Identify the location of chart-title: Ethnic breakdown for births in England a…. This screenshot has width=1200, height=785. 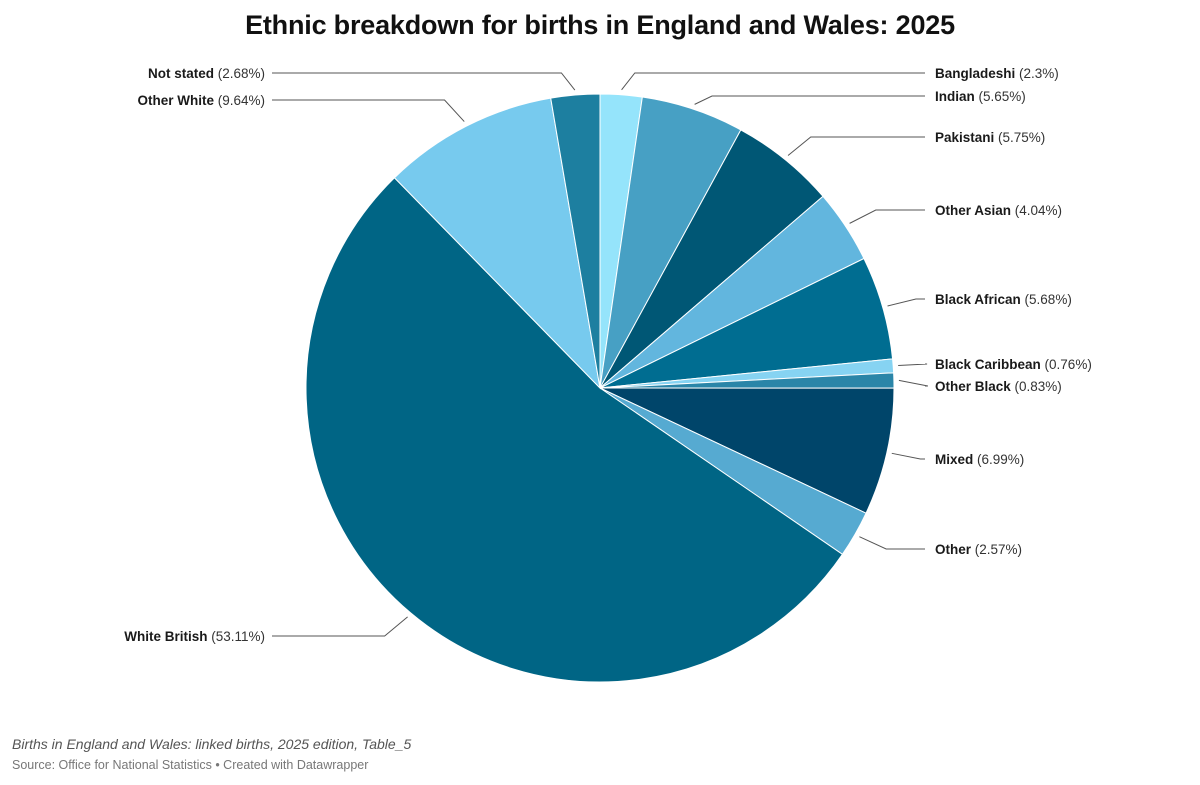
(600, 25).